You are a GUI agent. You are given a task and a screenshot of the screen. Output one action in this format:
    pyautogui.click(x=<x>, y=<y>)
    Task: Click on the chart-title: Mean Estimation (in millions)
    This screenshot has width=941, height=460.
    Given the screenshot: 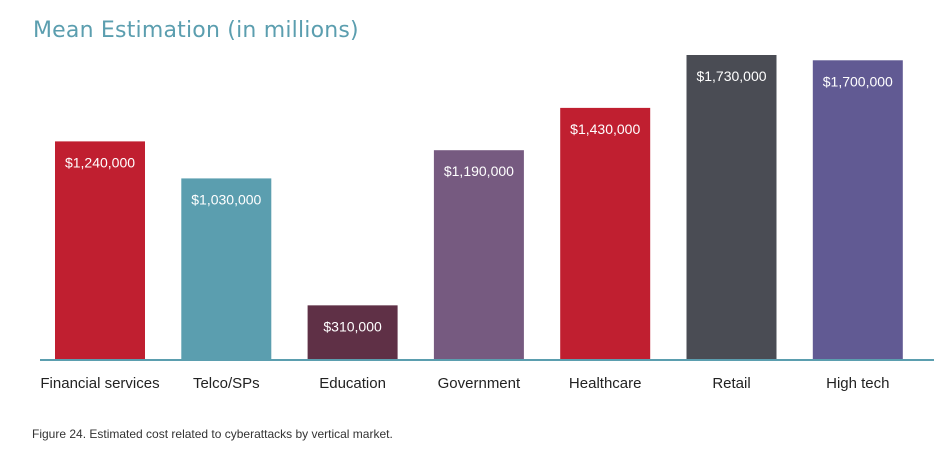 What is the action you would take?
    pyautogui.click(x=196, y=30)
    